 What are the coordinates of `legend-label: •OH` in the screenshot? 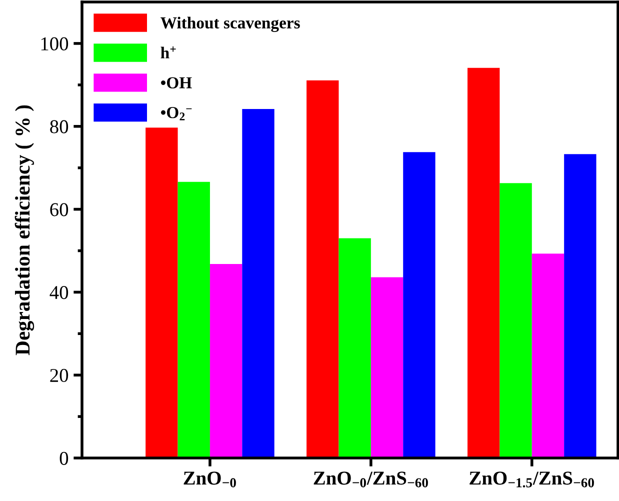 It's located at (176, 82).